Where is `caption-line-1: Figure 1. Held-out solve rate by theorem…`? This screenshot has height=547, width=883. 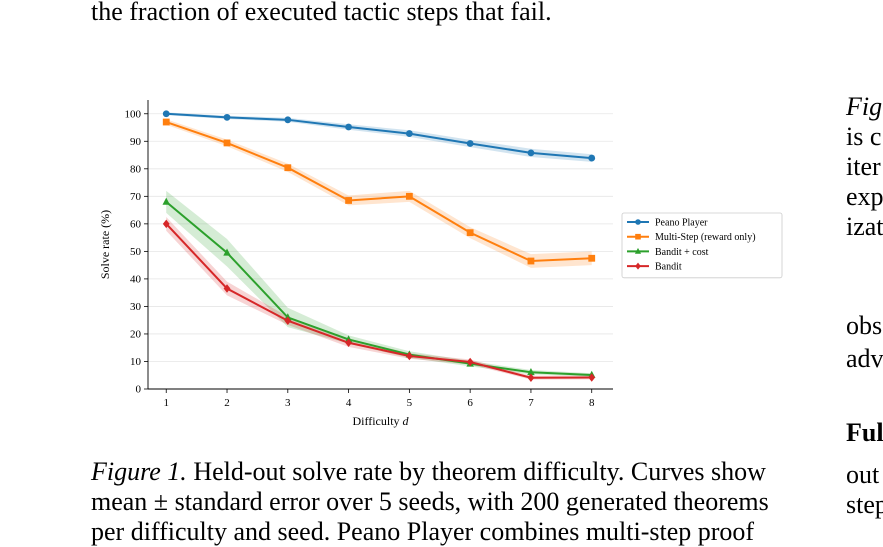 caption-line-1: Figure 1. Held-out solve rate by theorem… is located at coordinates (443, 472).